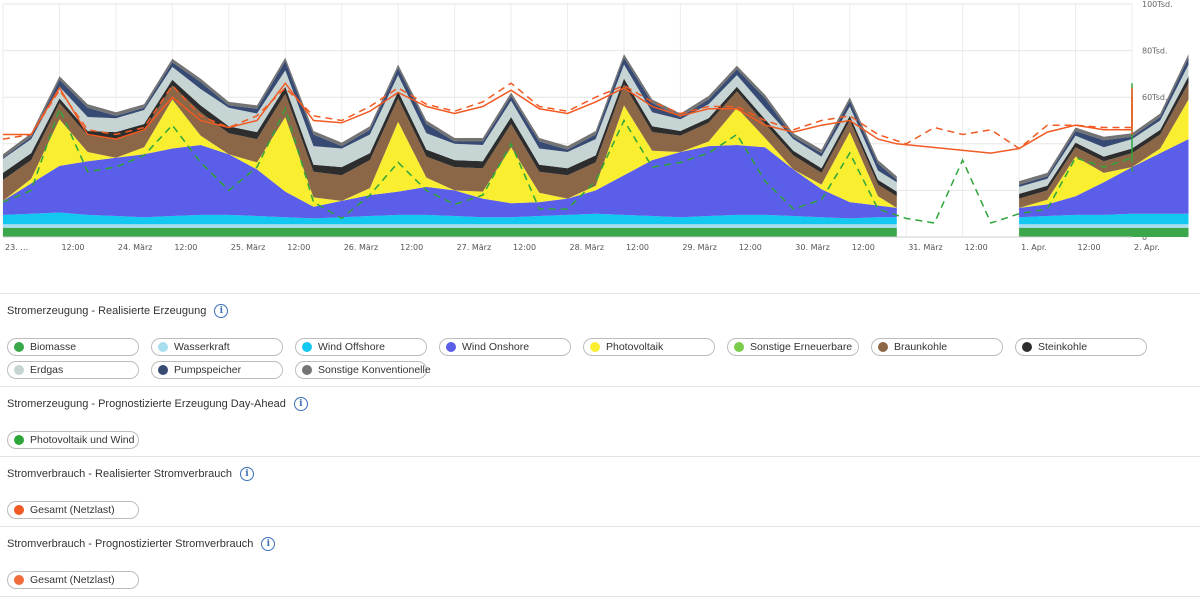 The height and width of the screenshot is (599, 1200). I want to click on x-tick-label: 27. März, so click(474, 247).